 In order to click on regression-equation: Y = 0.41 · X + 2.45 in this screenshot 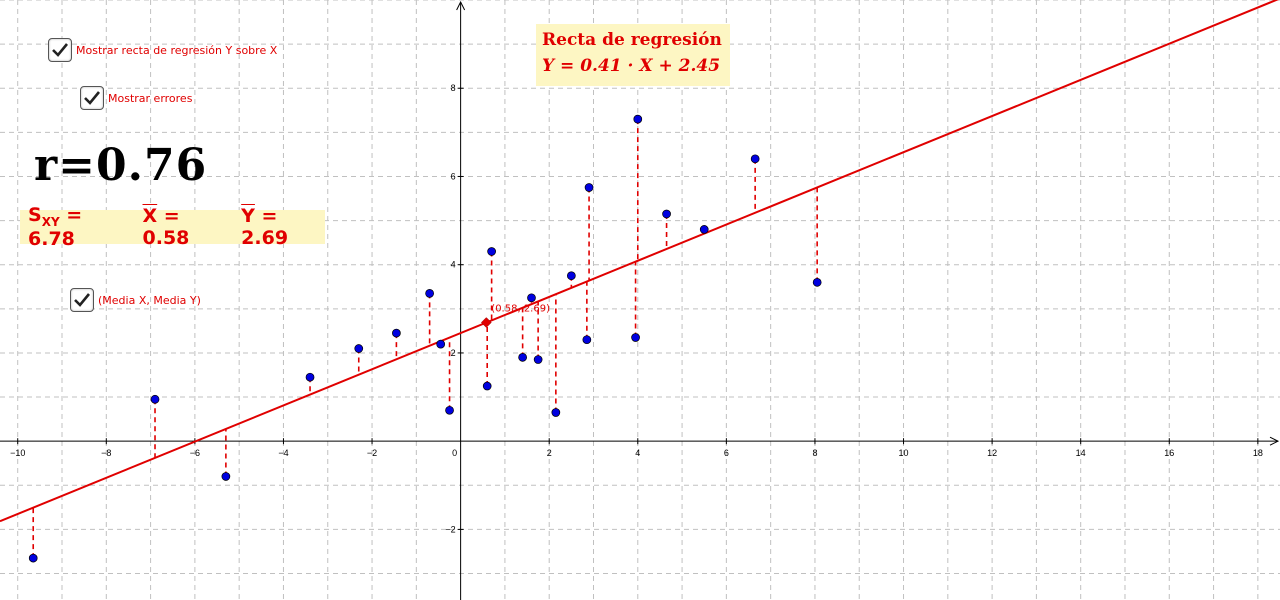, I will do `click(631, 66)`.